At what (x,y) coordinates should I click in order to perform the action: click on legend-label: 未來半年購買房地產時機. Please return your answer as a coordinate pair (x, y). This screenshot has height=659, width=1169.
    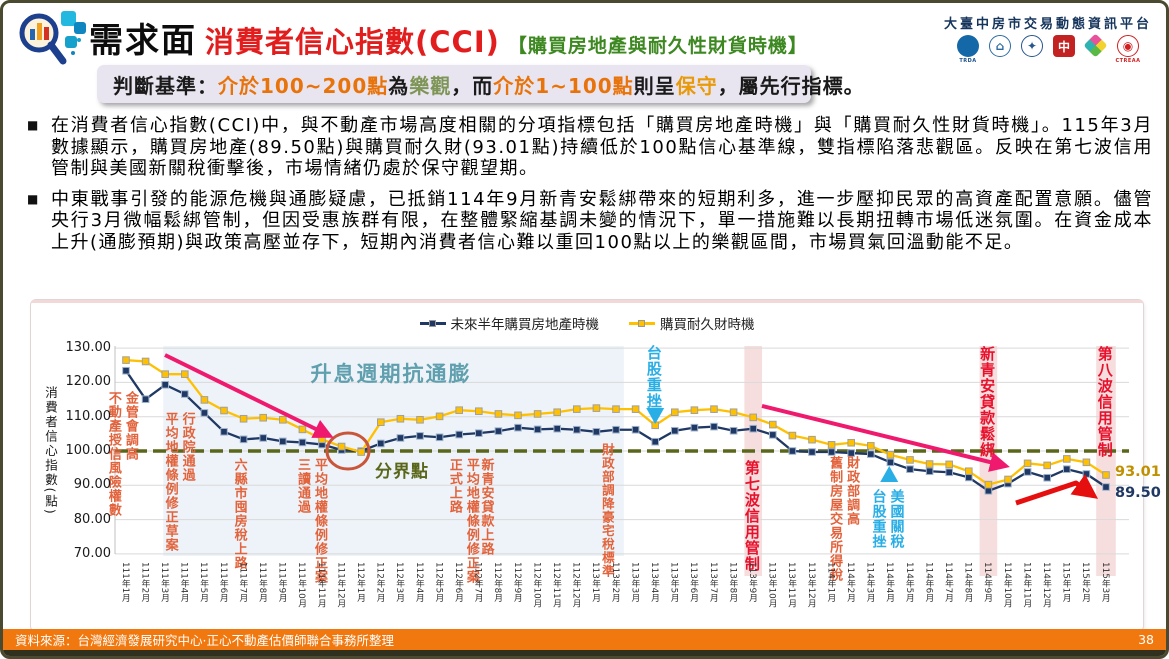
    Looking at the image, I should click on (525, 325).